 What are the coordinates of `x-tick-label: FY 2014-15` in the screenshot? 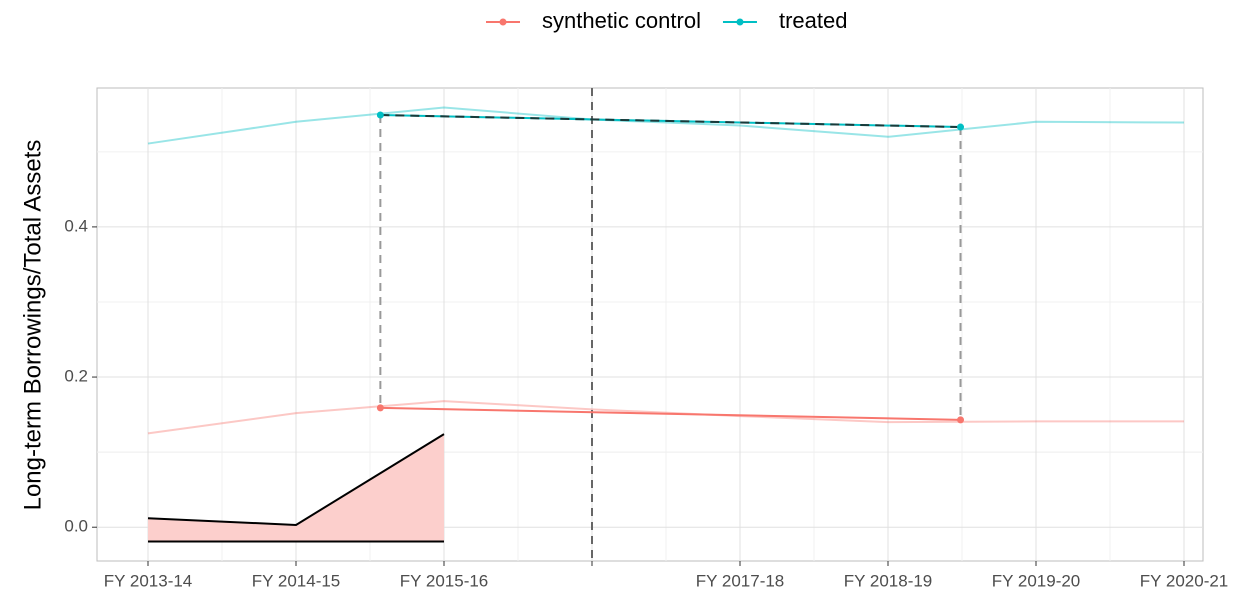 It's located at (296, 580).